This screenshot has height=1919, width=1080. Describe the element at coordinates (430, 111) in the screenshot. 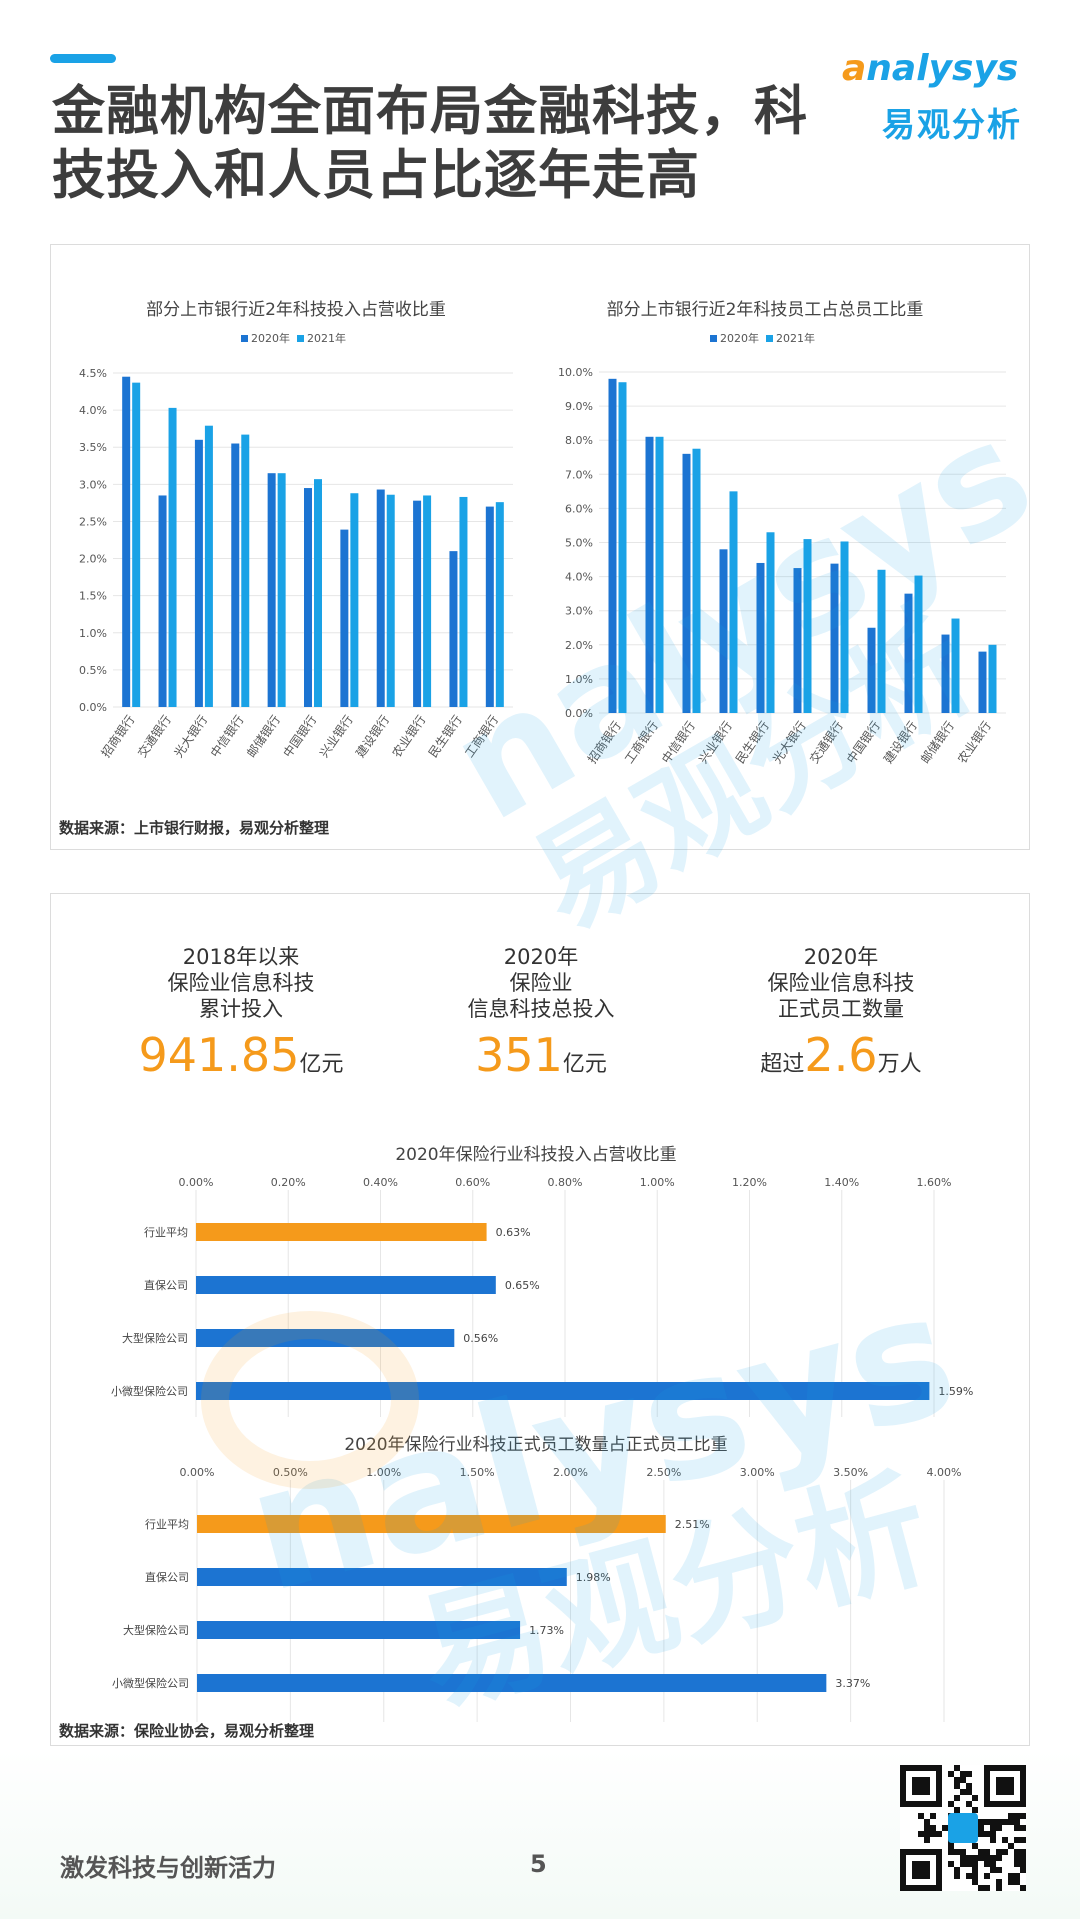

I see `page-title-line1: 金融机构全面布局金融科技，科` at that location.